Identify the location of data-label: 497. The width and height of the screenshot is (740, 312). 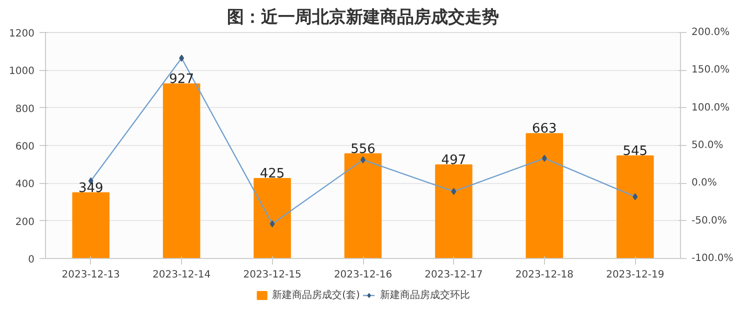
(453, 160).